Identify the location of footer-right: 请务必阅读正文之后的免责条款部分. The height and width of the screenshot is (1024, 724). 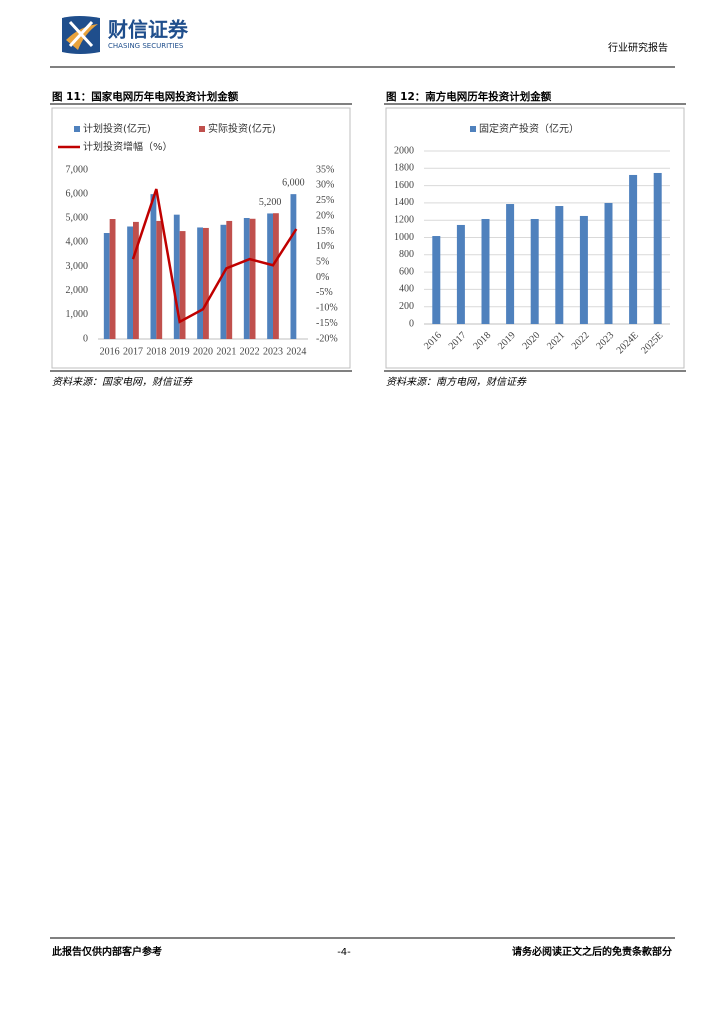
(592, 951).